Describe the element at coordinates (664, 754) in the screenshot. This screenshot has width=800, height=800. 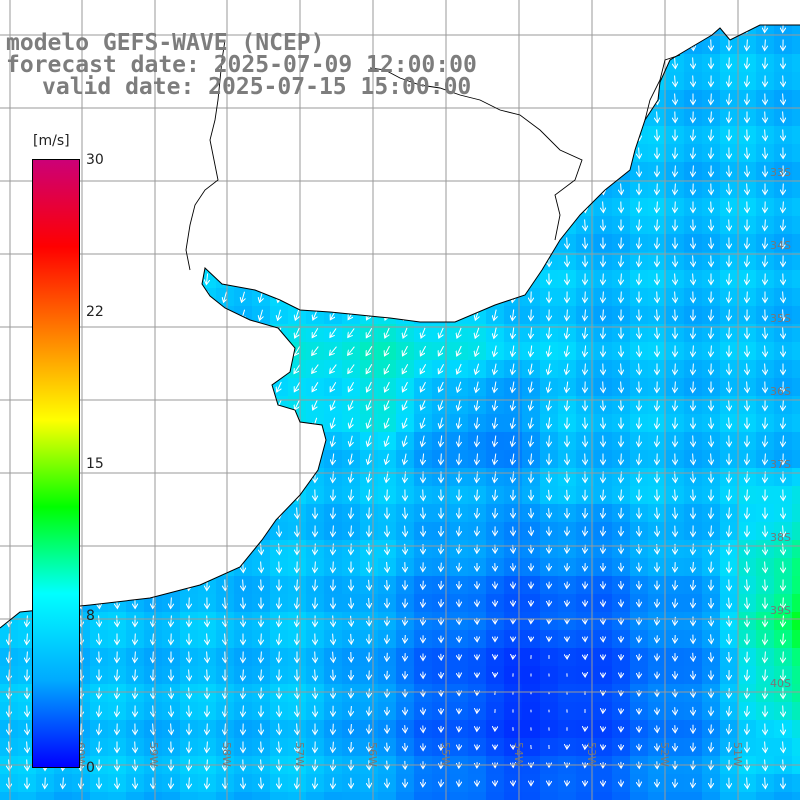
I see `longitude-label: 52W` at that location.